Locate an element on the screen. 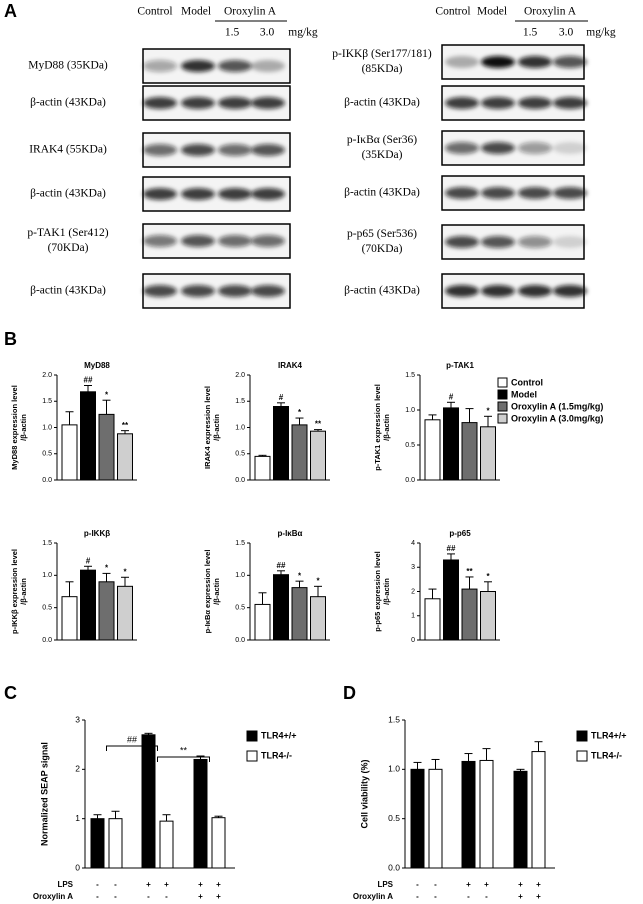 The image size is (643, 904). panel-label: B is located at coordinates (10, 339).